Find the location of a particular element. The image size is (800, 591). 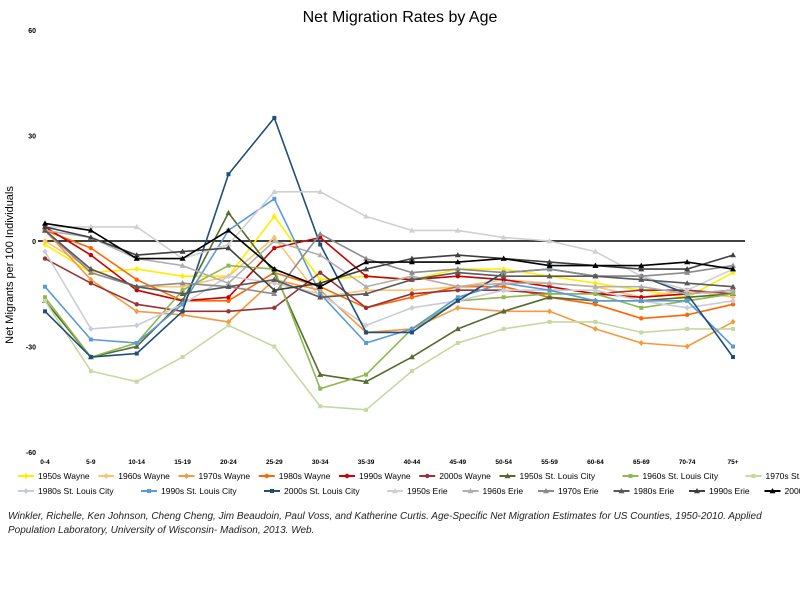

legend-label: 1950s Erie is located at coordinates (427, 491).